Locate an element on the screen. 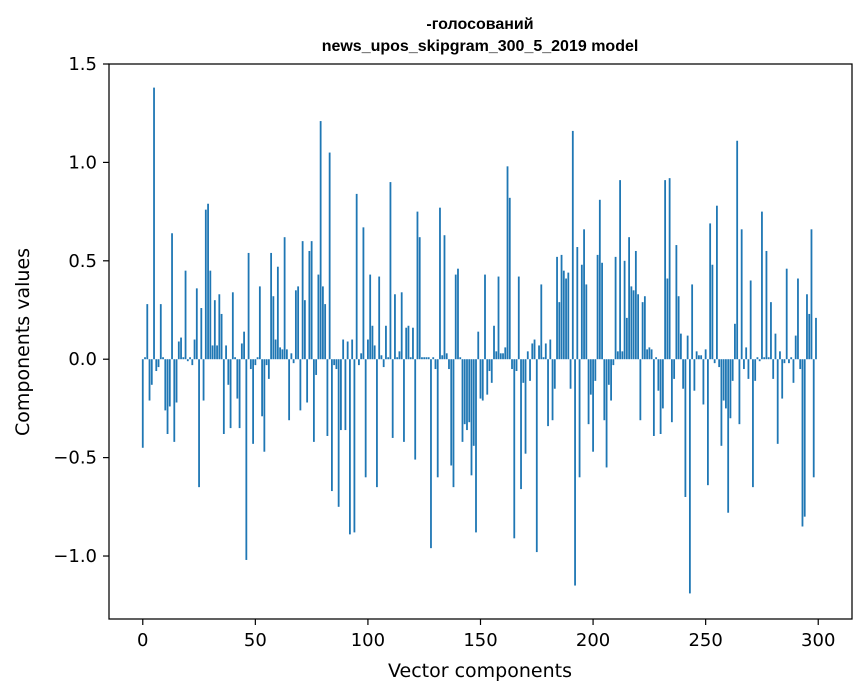  x-tick-label: 50 is located at coordinates (255, 640).